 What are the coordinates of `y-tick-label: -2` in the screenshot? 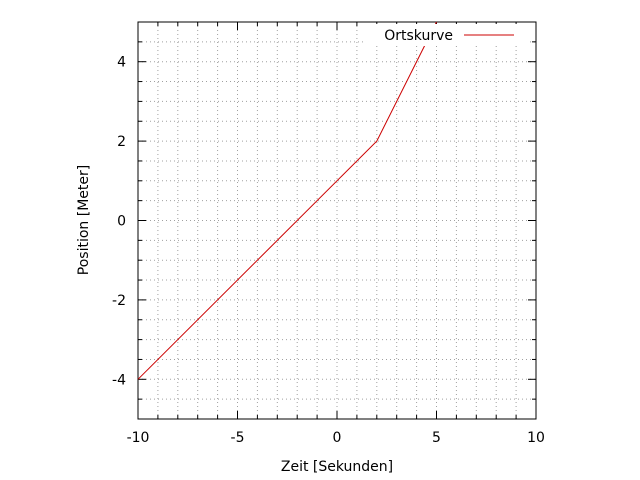 It's located at (119, 301).